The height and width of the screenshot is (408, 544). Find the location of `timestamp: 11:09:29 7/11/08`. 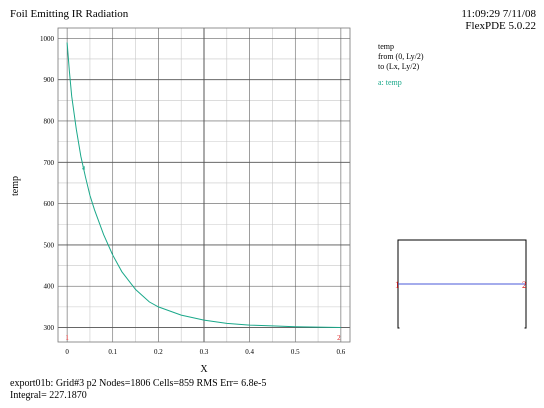

timestamp: 11:09:29 7/11/08 is located at coordinates (498, 14).